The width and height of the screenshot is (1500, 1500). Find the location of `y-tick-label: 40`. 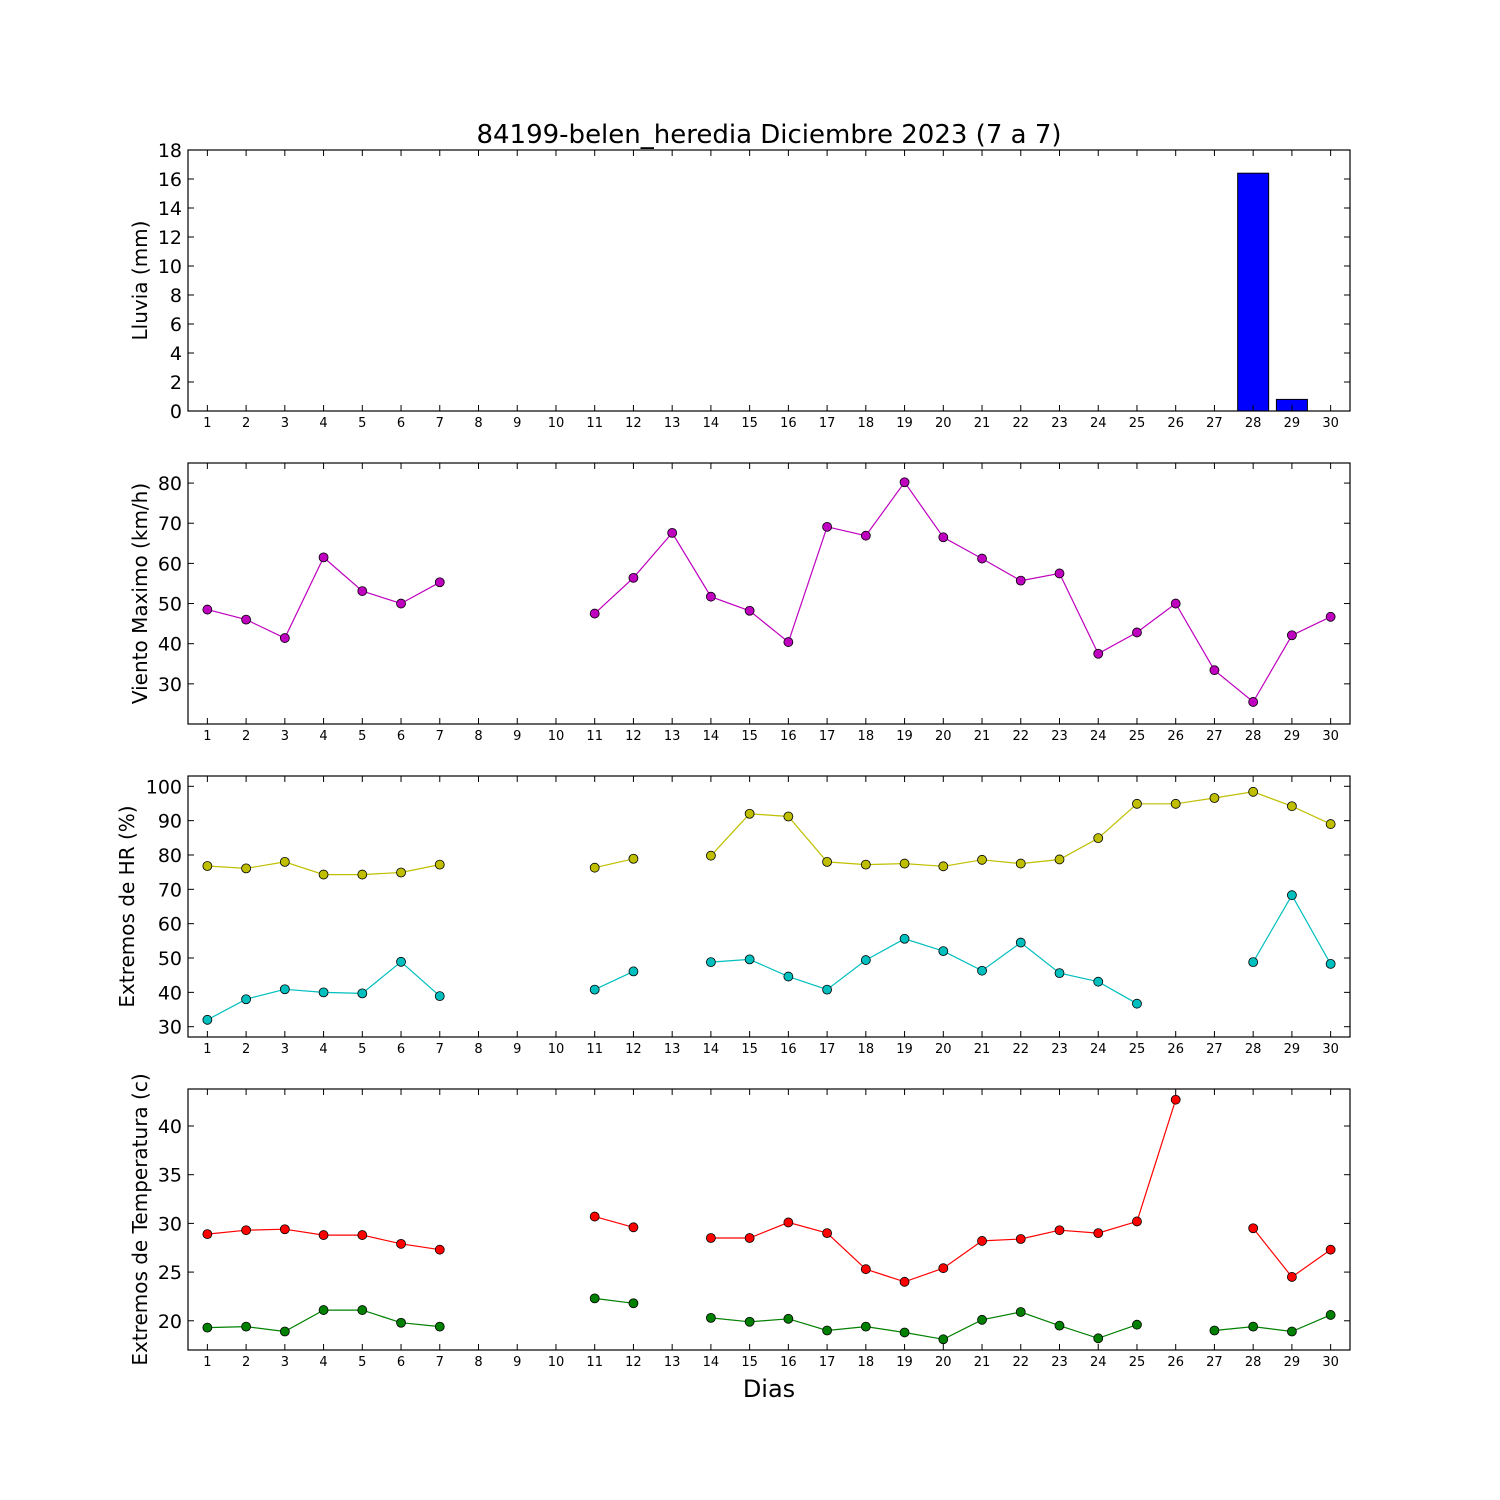

y-tick-label: 40 is located at coordinates (170, 993).